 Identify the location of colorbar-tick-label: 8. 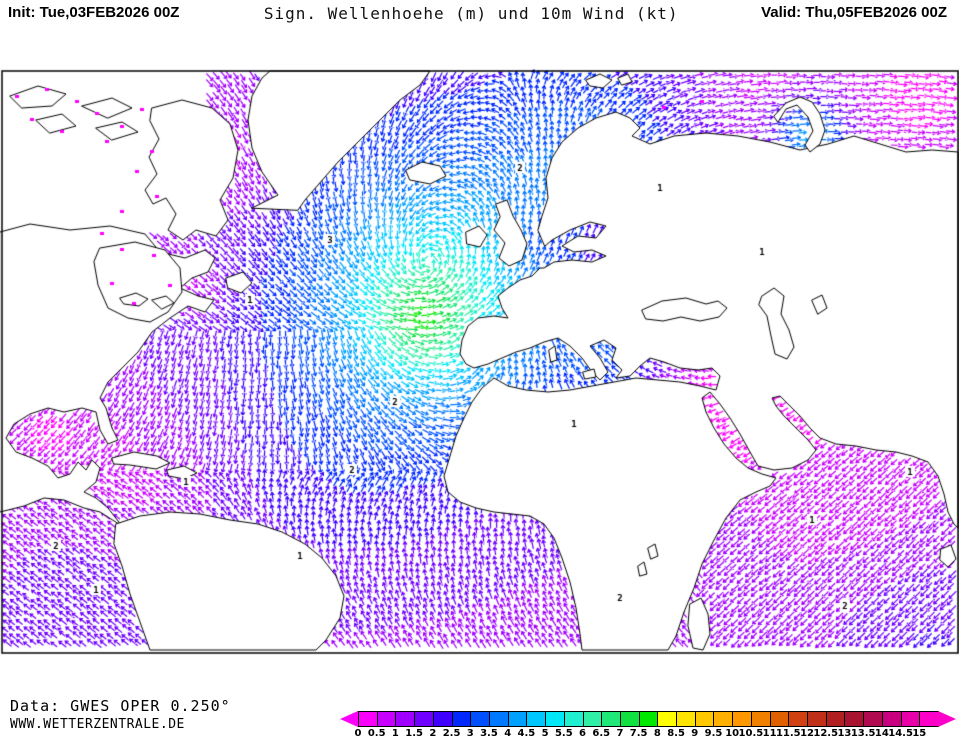
(657, 733).